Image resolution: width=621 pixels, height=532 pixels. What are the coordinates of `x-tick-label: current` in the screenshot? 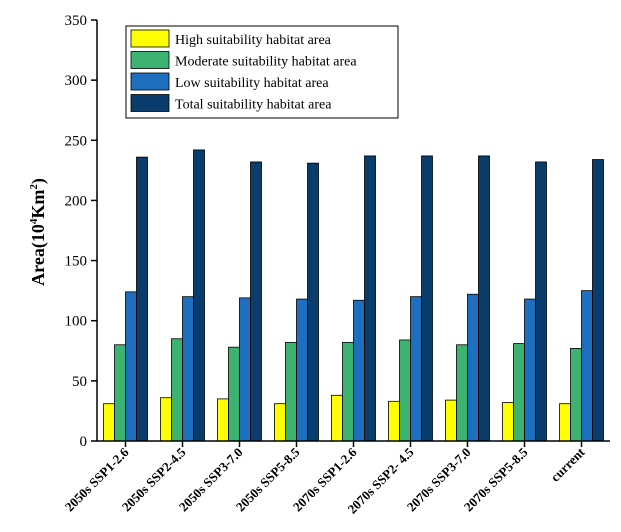 It's located at (568, 464).